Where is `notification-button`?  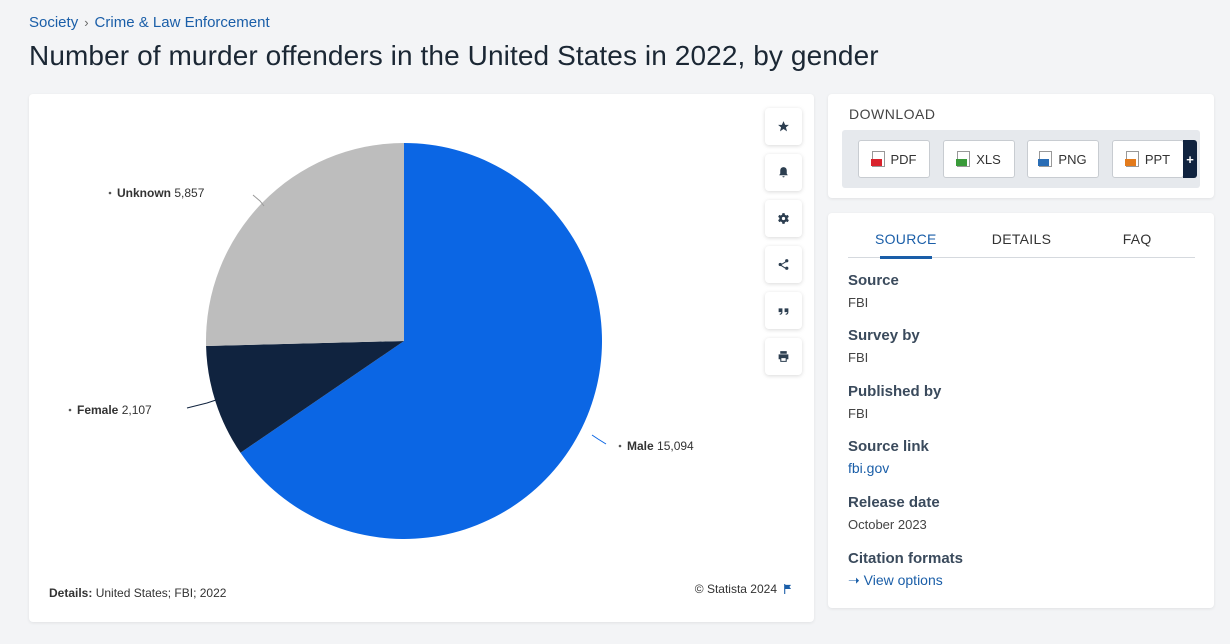
notification-button is located at coordinates (783, 172).